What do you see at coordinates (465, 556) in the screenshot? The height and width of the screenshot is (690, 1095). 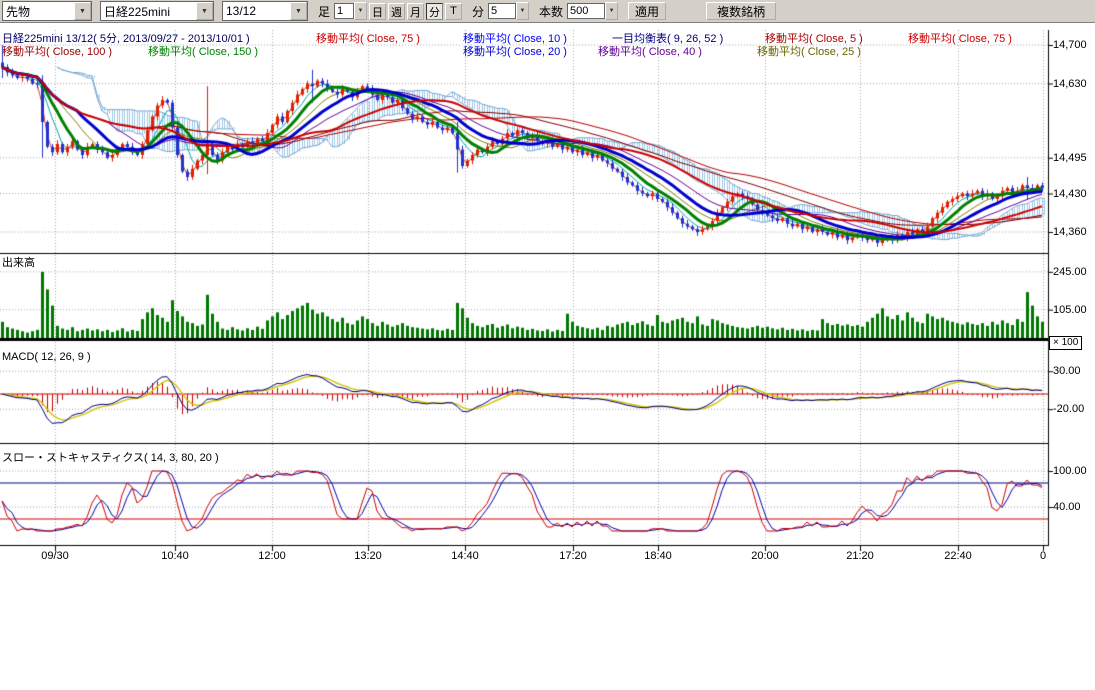 I see `time-axis-label: 14:40` at bounding box center [465, 556].